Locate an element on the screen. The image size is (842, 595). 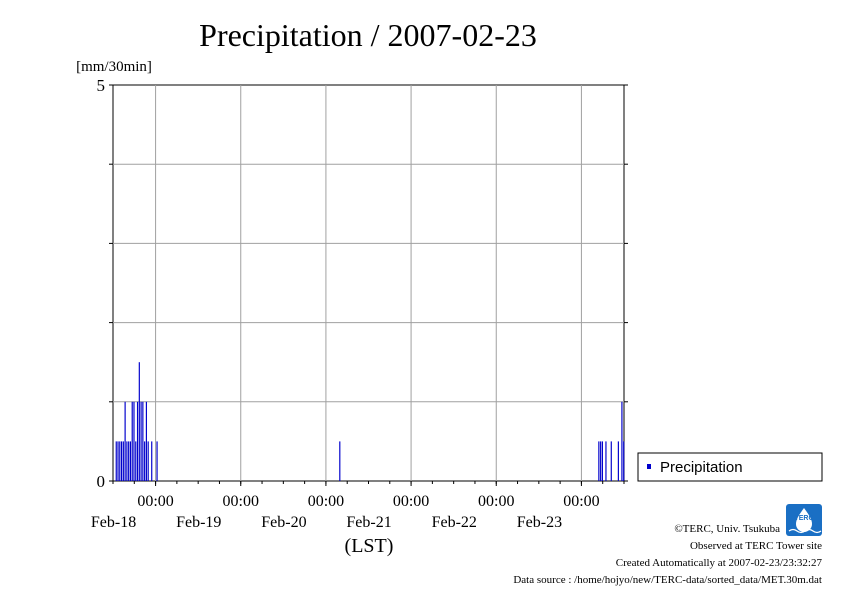
site-text: Observed at TERC Tower site is located at coordinates (756, 546).